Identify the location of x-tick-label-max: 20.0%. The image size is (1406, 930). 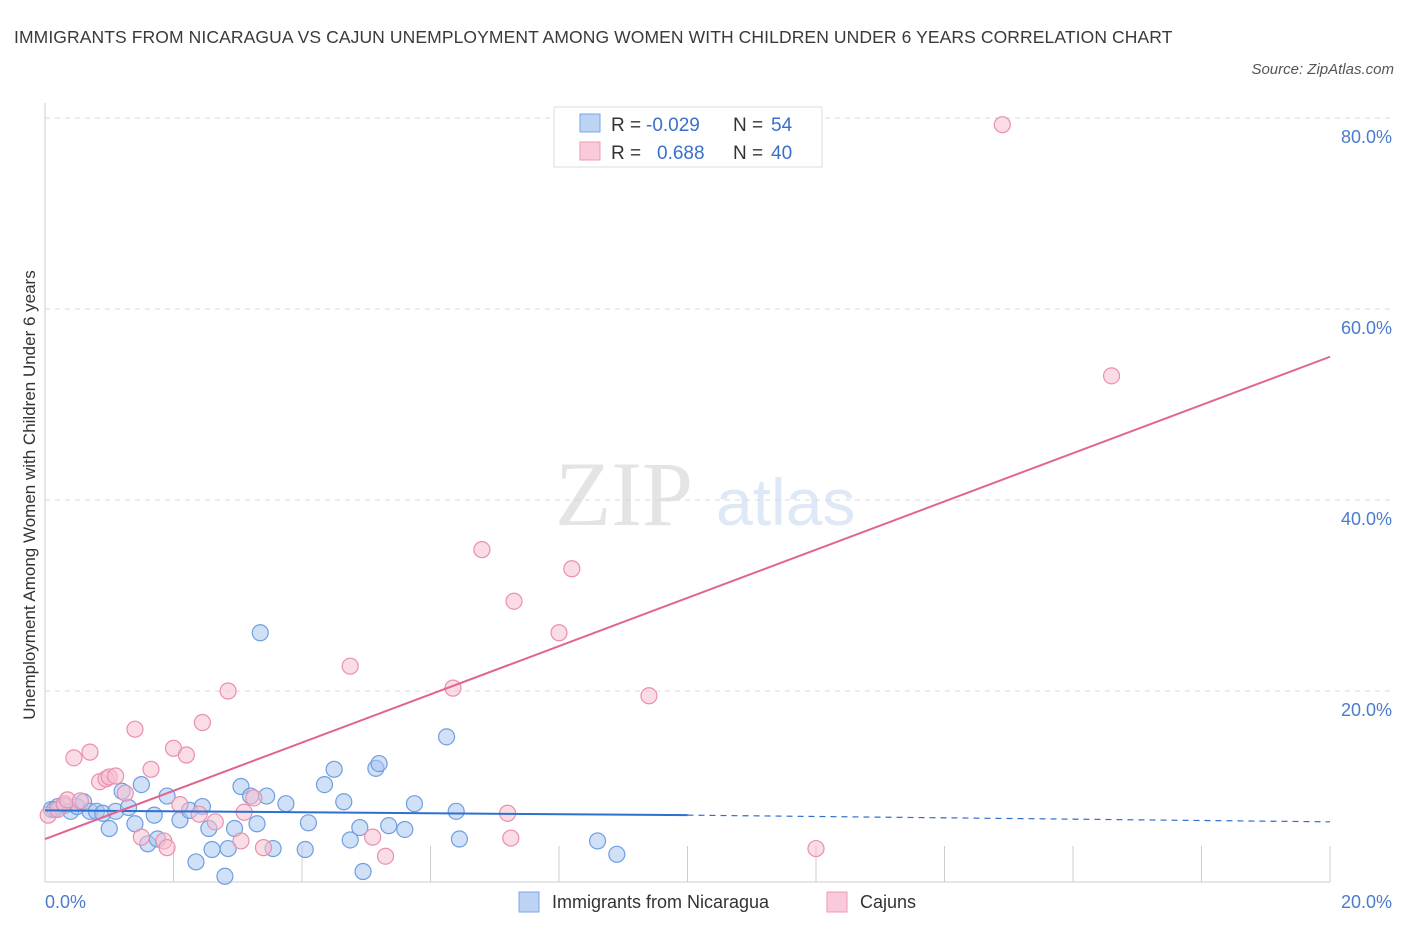
(1366, 902).